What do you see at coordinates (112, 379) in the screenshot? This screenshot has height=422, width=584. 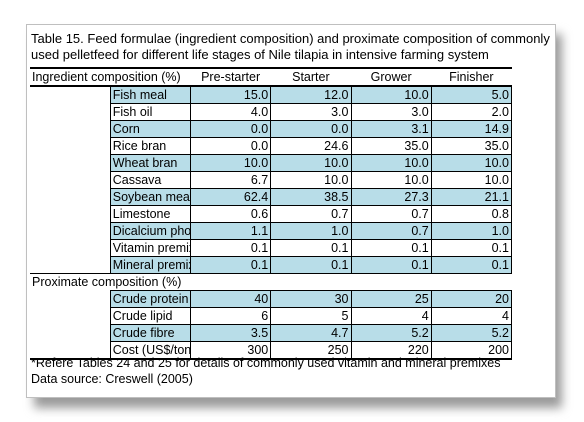 I see `data-source: Data source: Creswell (2005)` at bounding box center [112, 379].